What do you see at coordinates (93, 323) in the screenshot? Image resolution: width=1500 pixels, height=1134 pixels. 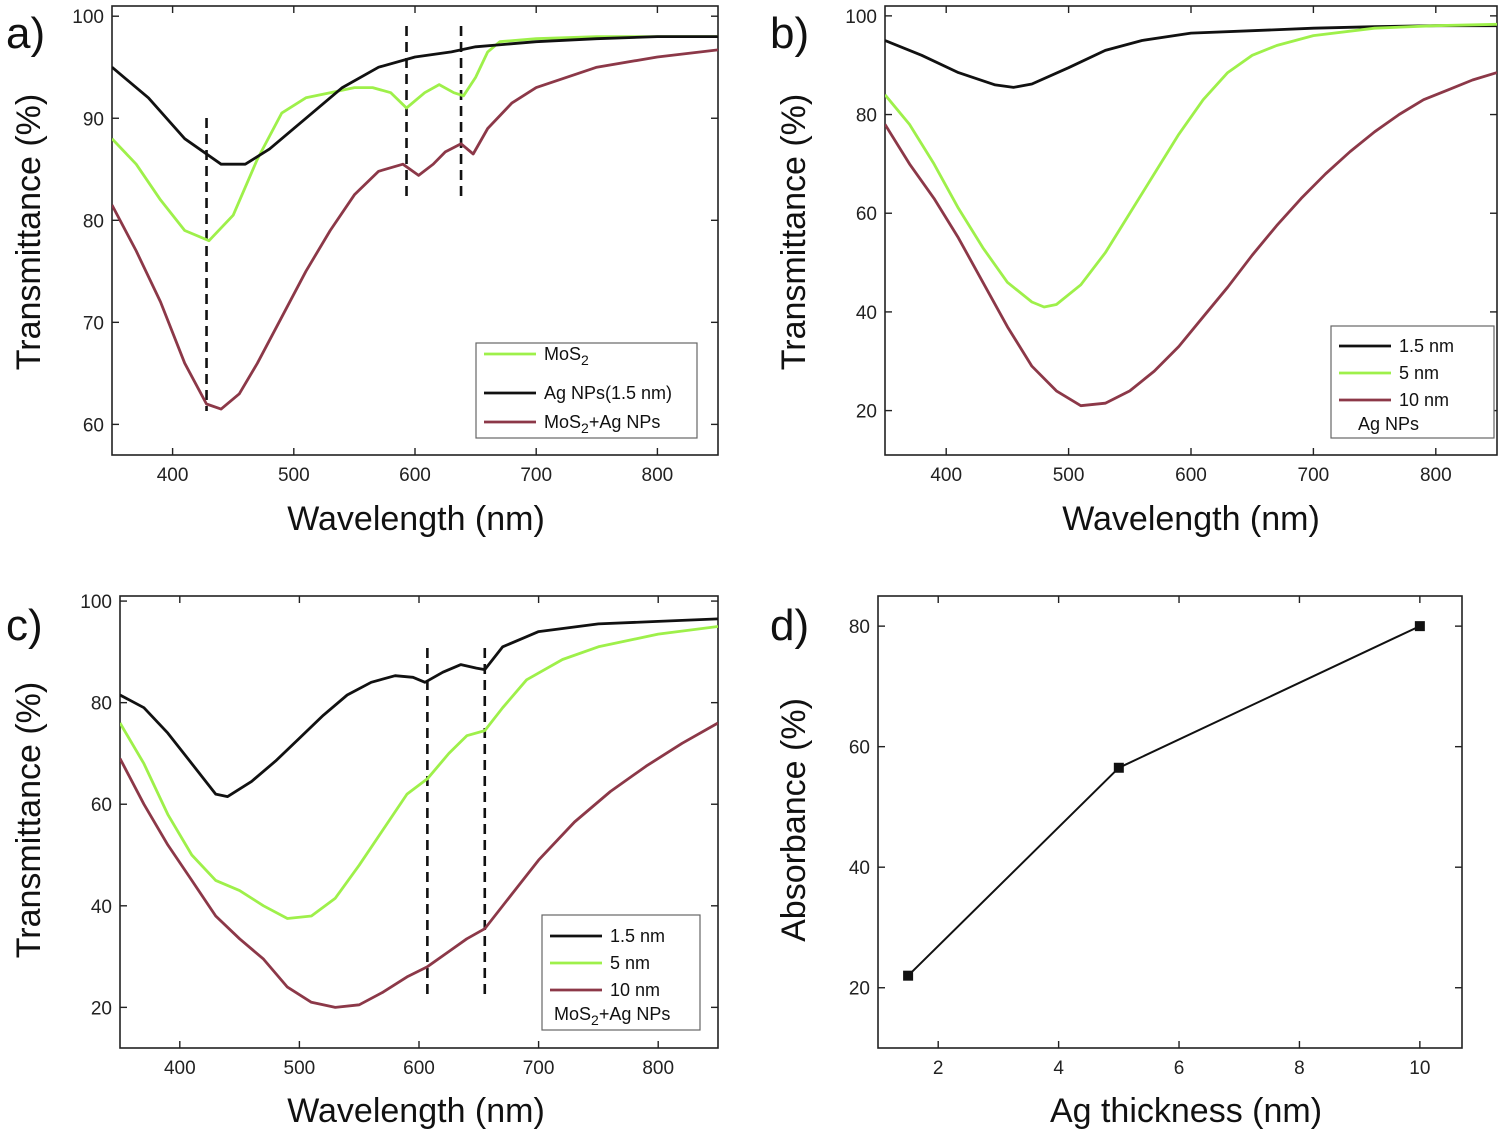 I see `y-tick-label: 70` at bounding box center [93, 323].